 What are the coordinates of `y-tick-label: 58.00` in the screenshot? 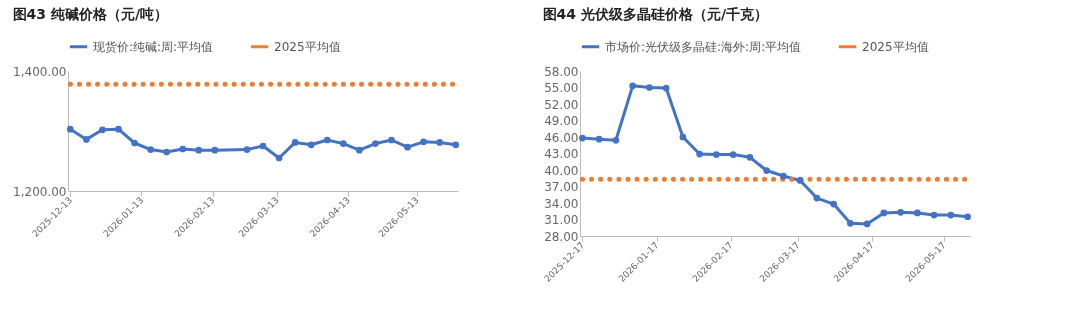 It's located at (561, 71).